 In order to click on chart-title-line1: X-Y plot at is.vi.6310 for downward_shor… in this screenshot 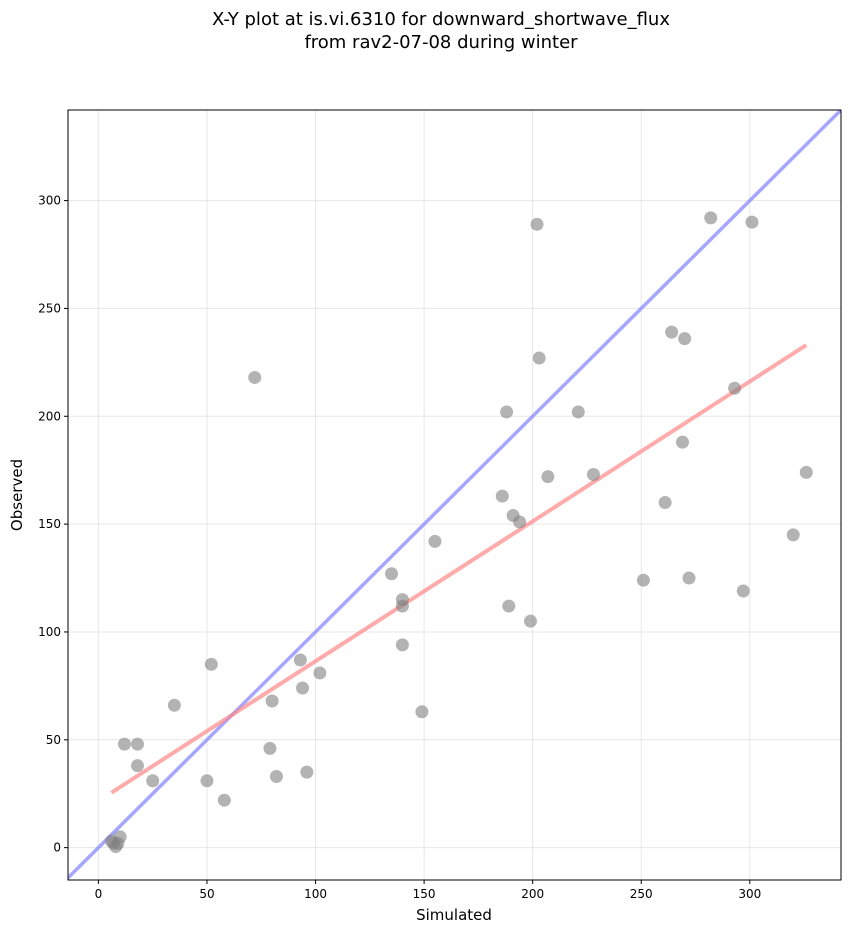, I will do `click(441, 19)`.